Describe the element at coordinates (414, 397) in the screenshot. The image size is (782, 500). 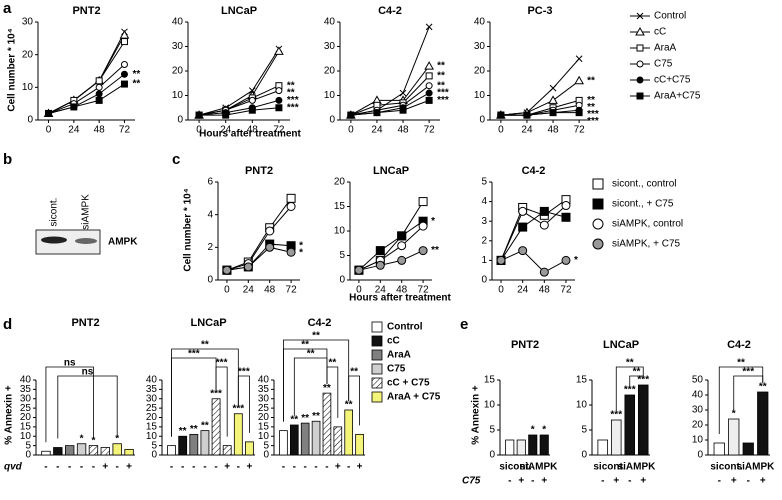
I see `legend-label: AraA + C75` at that location.